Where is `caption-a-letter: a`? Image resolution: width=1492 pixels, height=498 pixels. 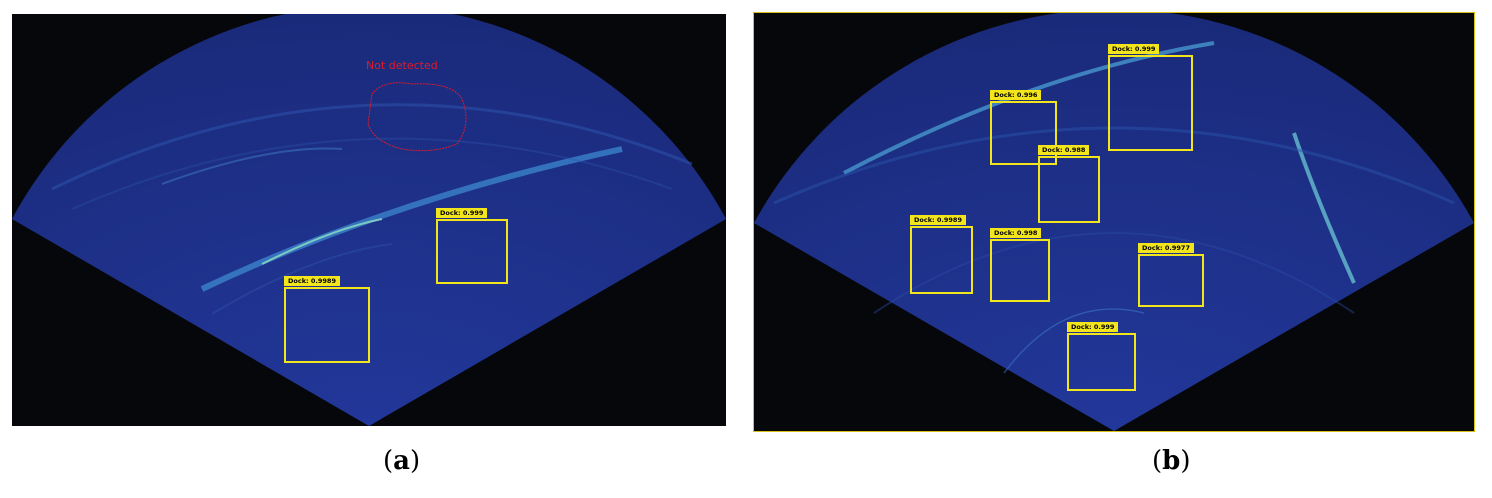 caption-a-letter: a is located at coordinates (401, 461).